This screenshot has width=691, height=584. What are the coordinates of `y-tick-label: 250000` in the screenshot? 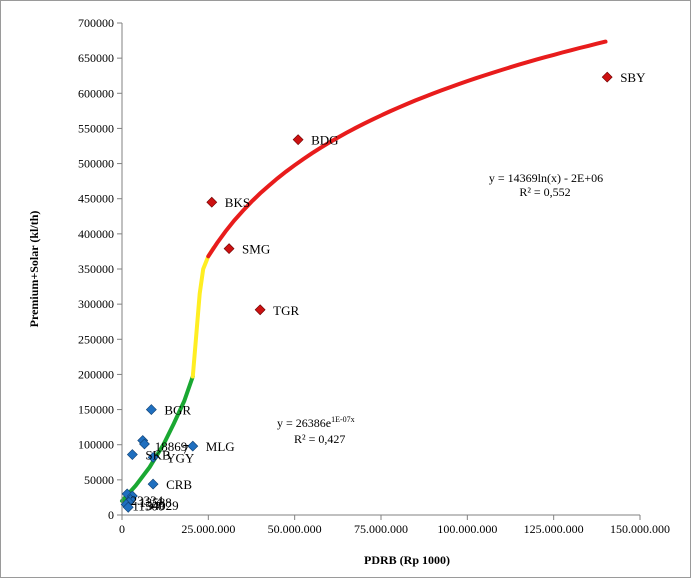 It's located at (96, 339).